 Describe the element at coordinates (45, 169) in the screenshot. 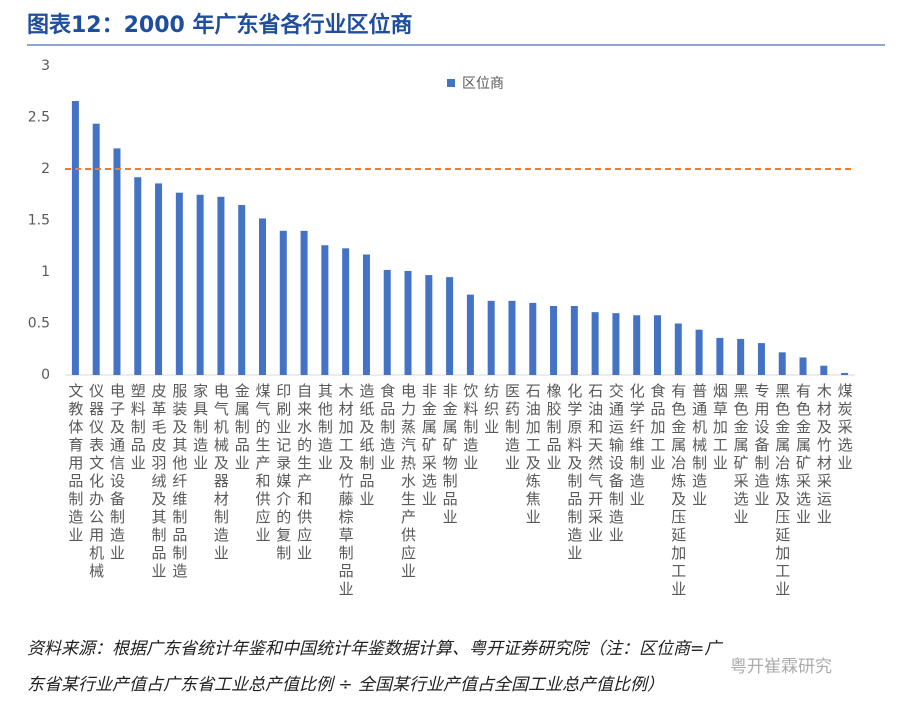

I see `y-tick-label: 2` at that location.